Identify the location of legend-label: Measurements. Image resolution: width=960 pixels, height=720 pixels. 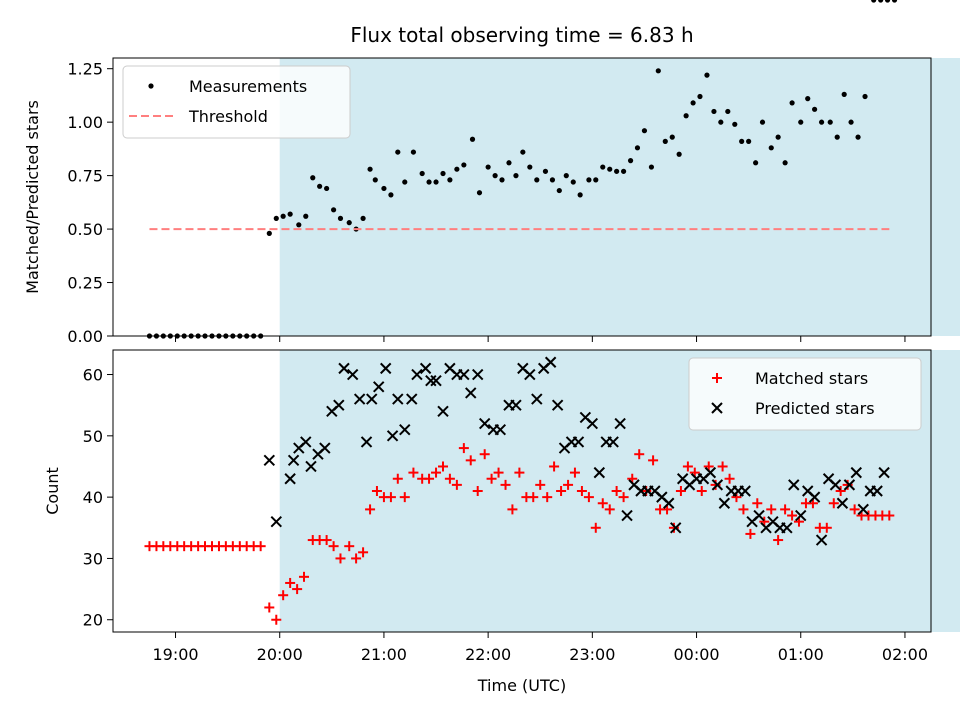
(248, 86).